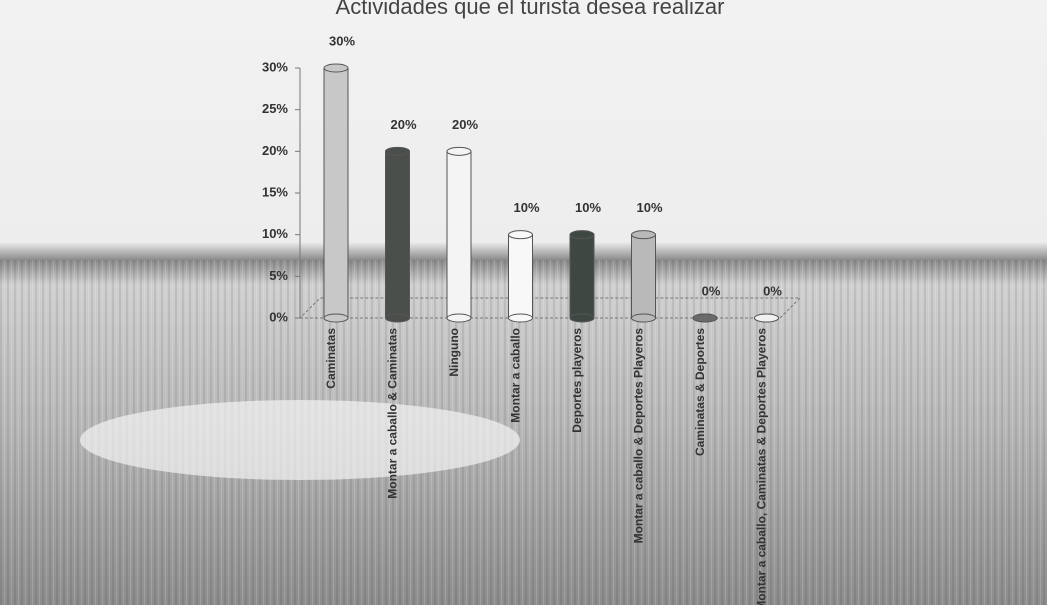 This screenshot has height=605, width=1047. I want to click on y-tick-label: 25%, so click(275, 108).